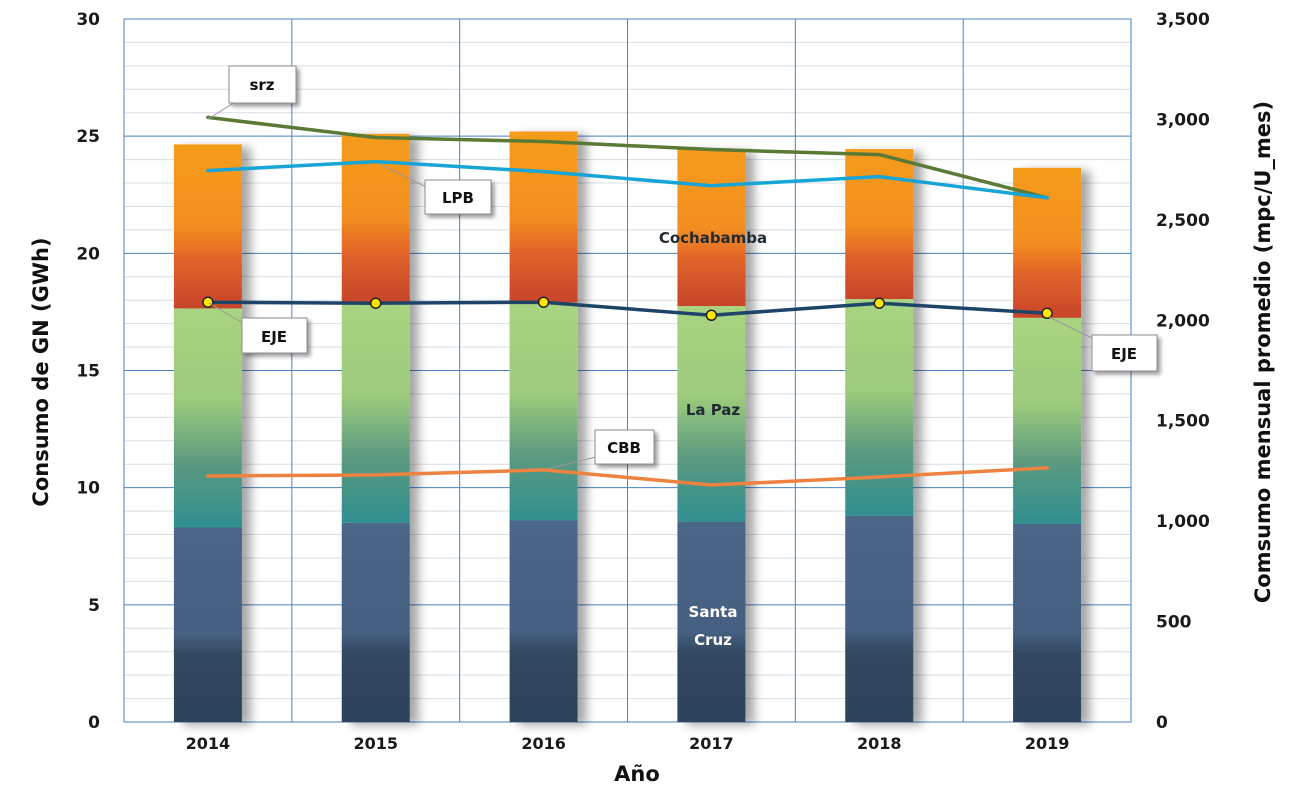  What do you see at coordinates (88, 20) in the screenshot?
I see `y-tick-label: 30` at bounding box center [88, 20].